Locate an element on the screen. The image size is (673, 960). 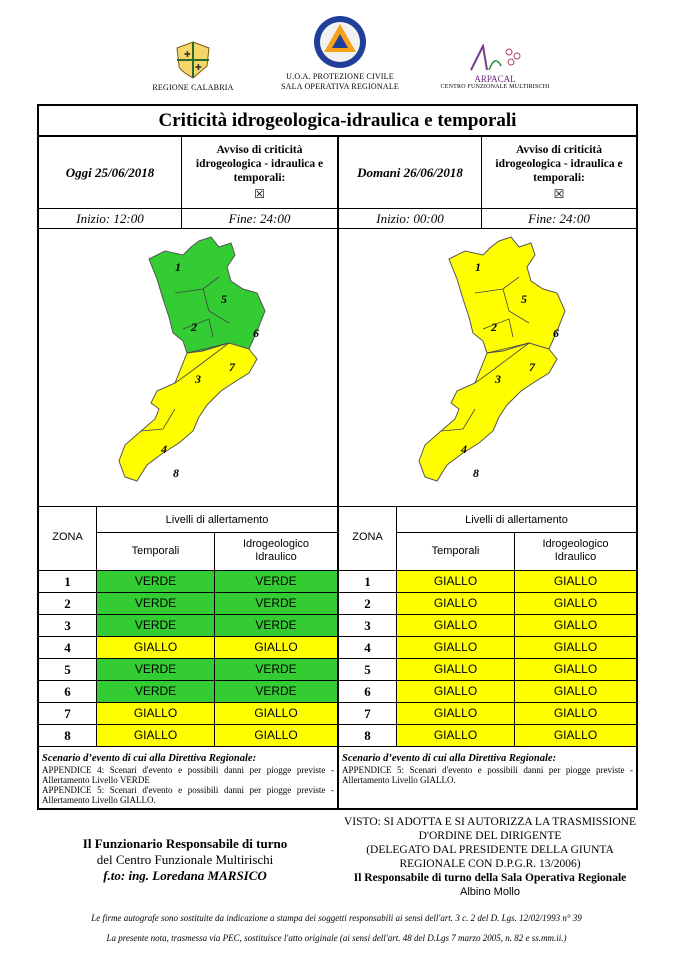
regione-calabria-logo: ✚ ✚ REGIONE CALABRIA is located at coordinates (193, 67).